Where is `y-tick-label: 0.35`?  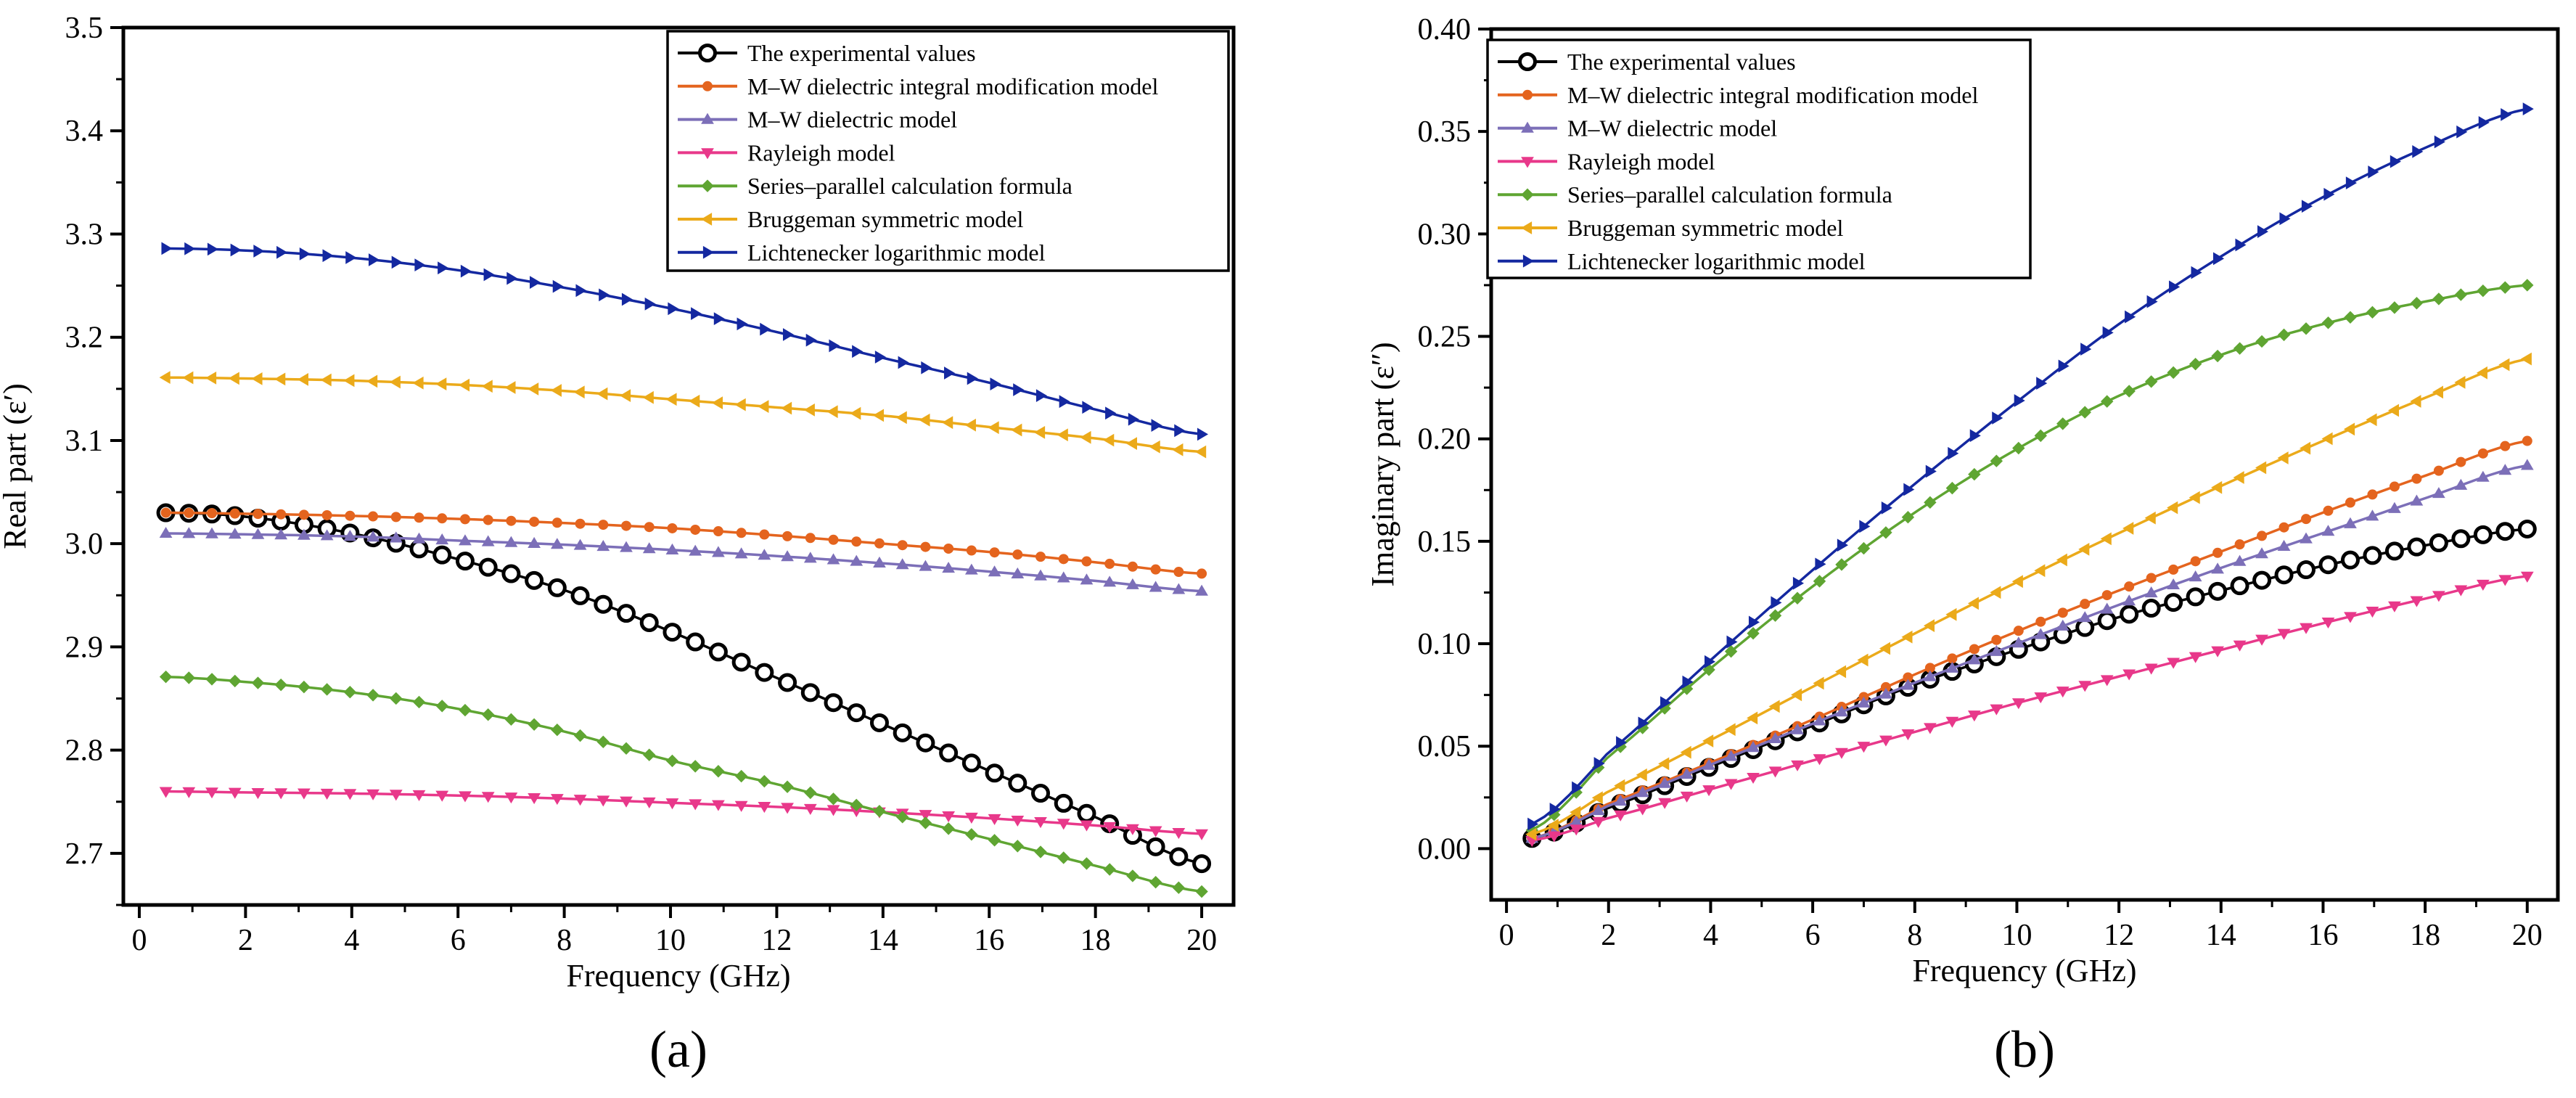 y-tick-label: 0.35 is located at coordinates (1445, 132).